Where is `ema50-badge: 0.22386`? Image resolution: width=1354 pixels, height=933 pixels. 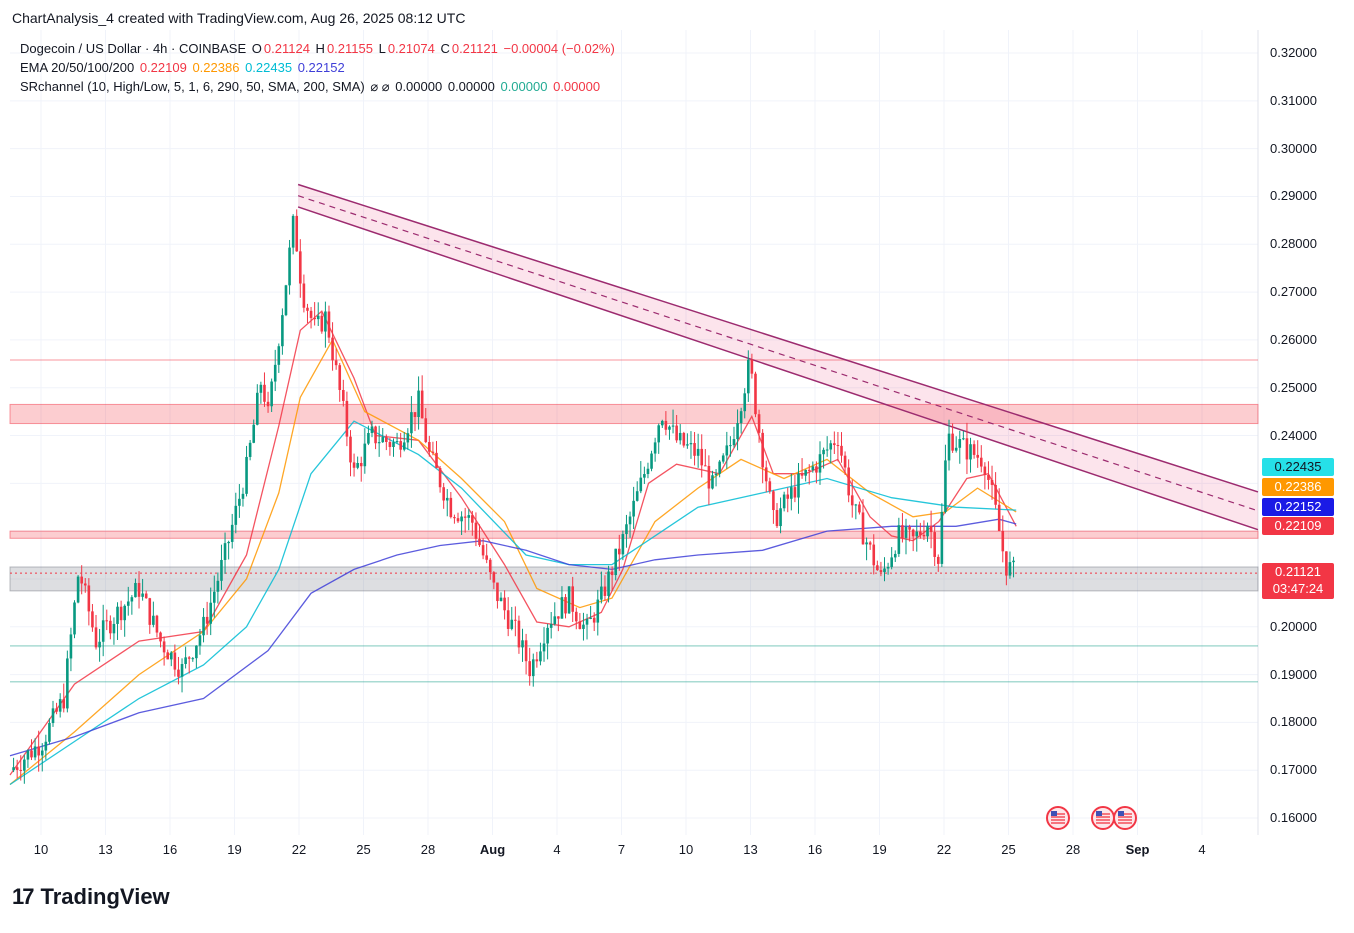 ema50-badge: 0.22386 is located at coordinates (1298, 487).